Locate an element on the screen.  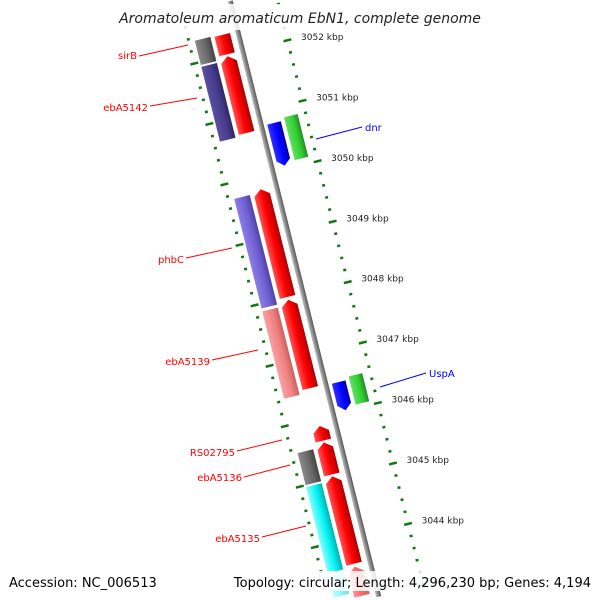
kbp-label: 3048 kbp is located at coordinates (382, 280).